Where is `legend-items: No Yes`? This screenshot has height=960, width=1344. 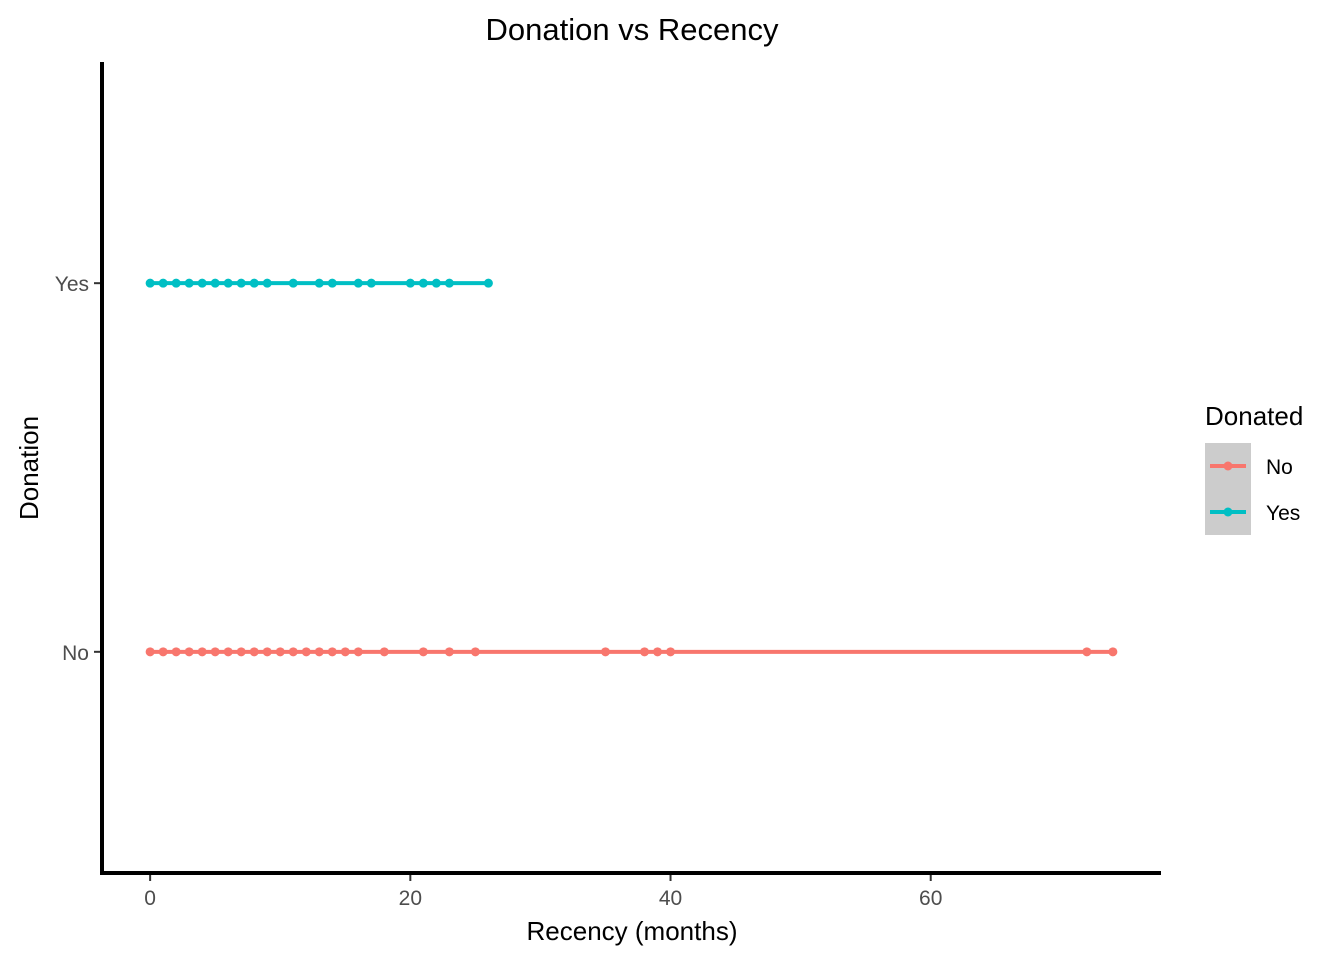 legend-items: No Yes is located at coordinates (1255, 490).